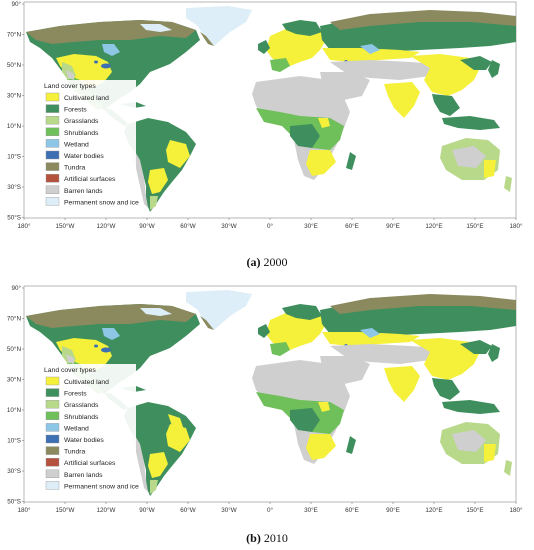 The width and height of the screenshot is (534, 550). I want to click on china-cultivated, so click(445, 75).